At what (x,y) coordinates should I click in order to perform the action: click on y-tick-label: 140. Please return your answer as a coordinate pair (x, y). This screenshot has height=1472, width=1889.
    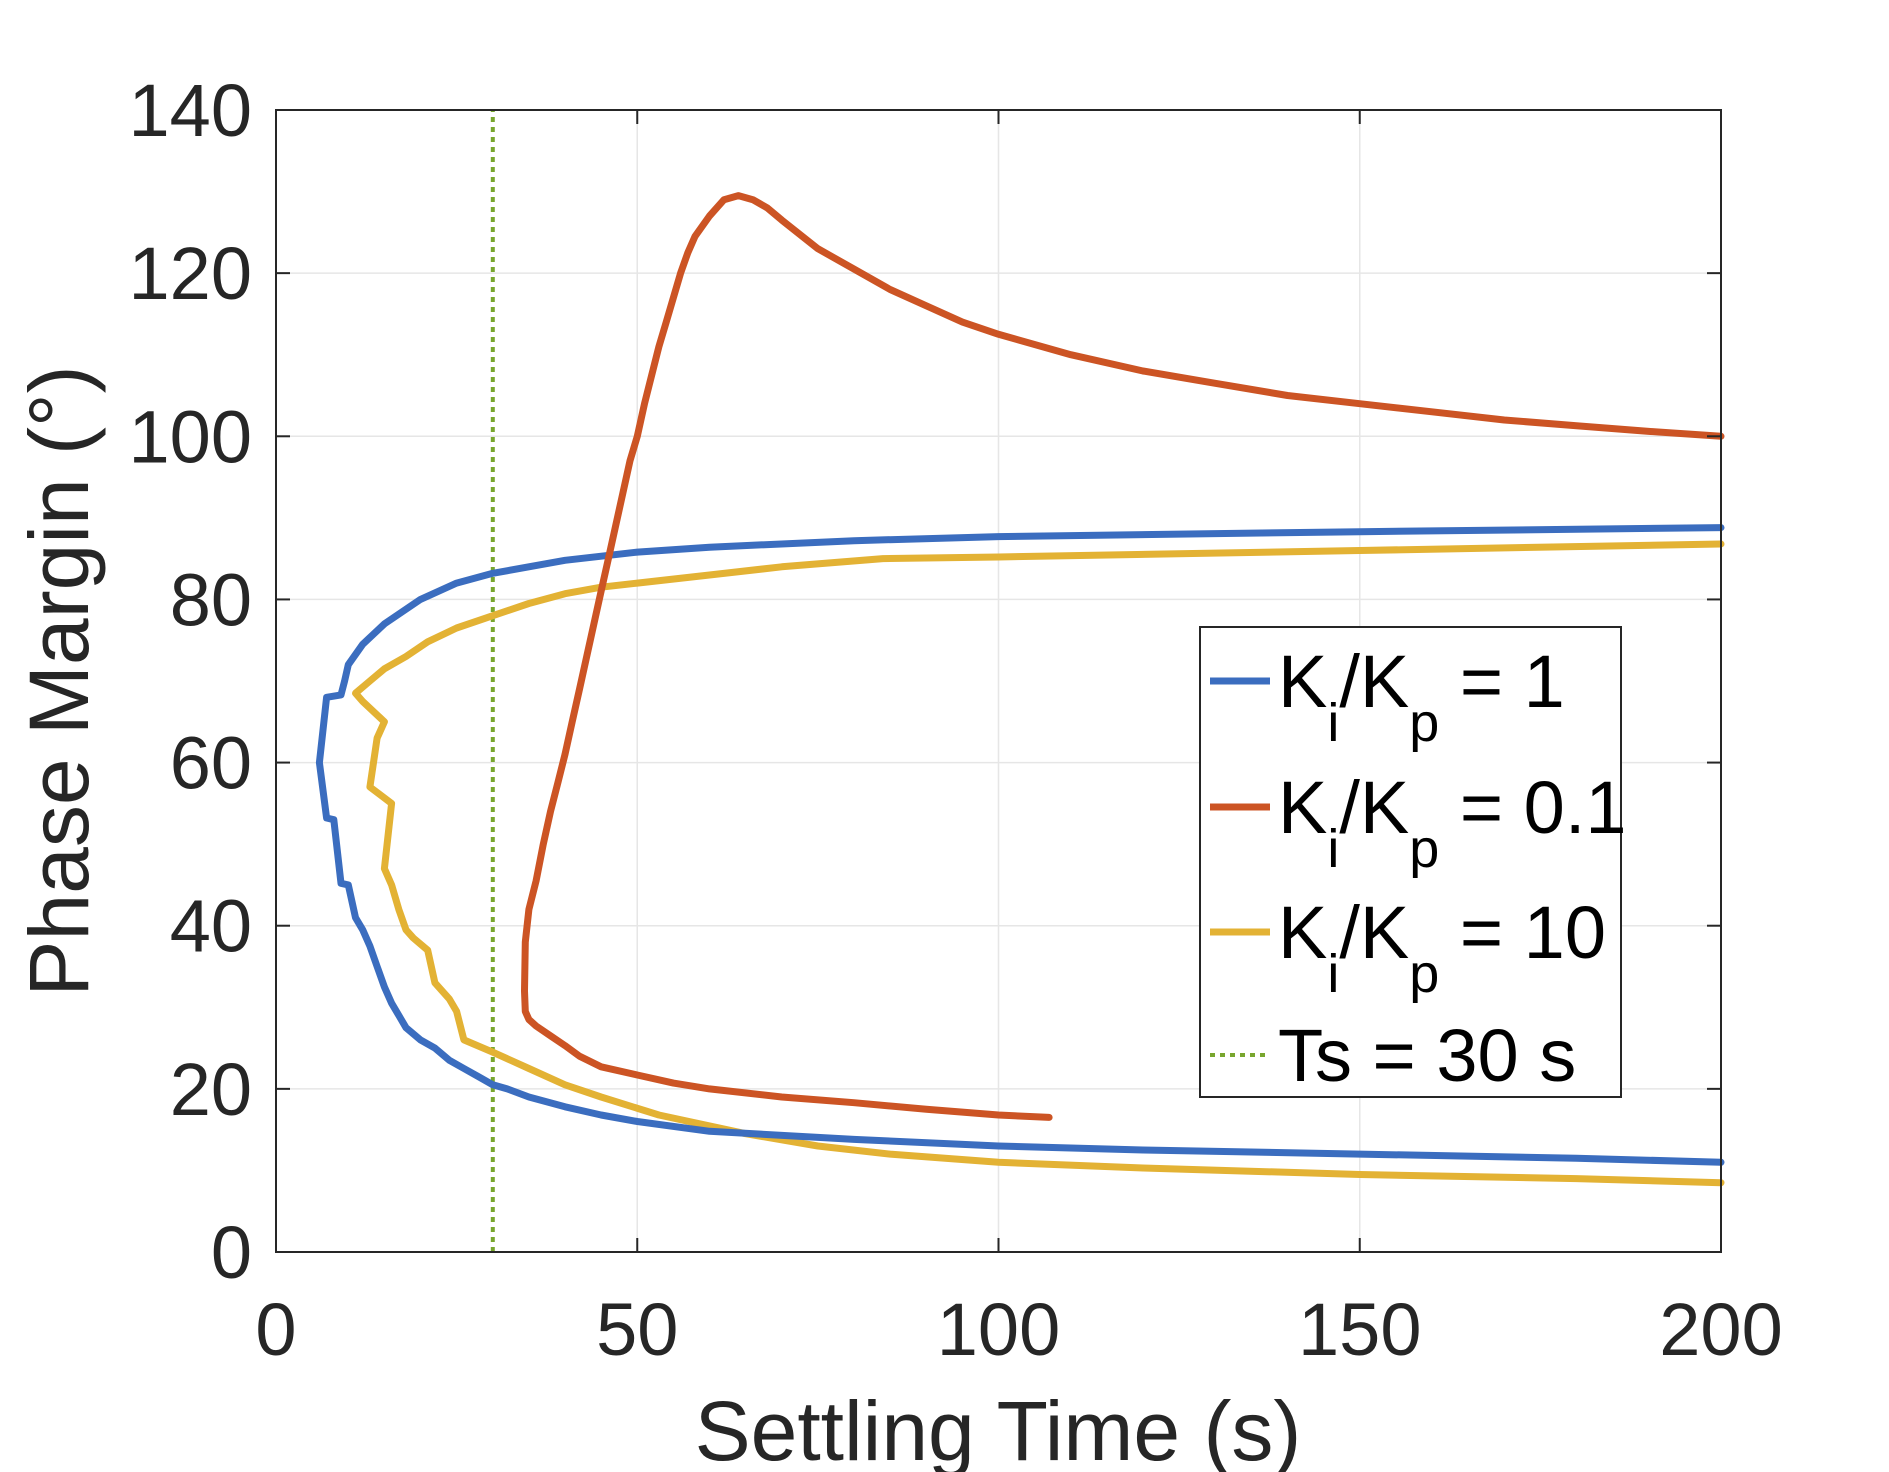
    Looking at the image, I should click on (190, 110).